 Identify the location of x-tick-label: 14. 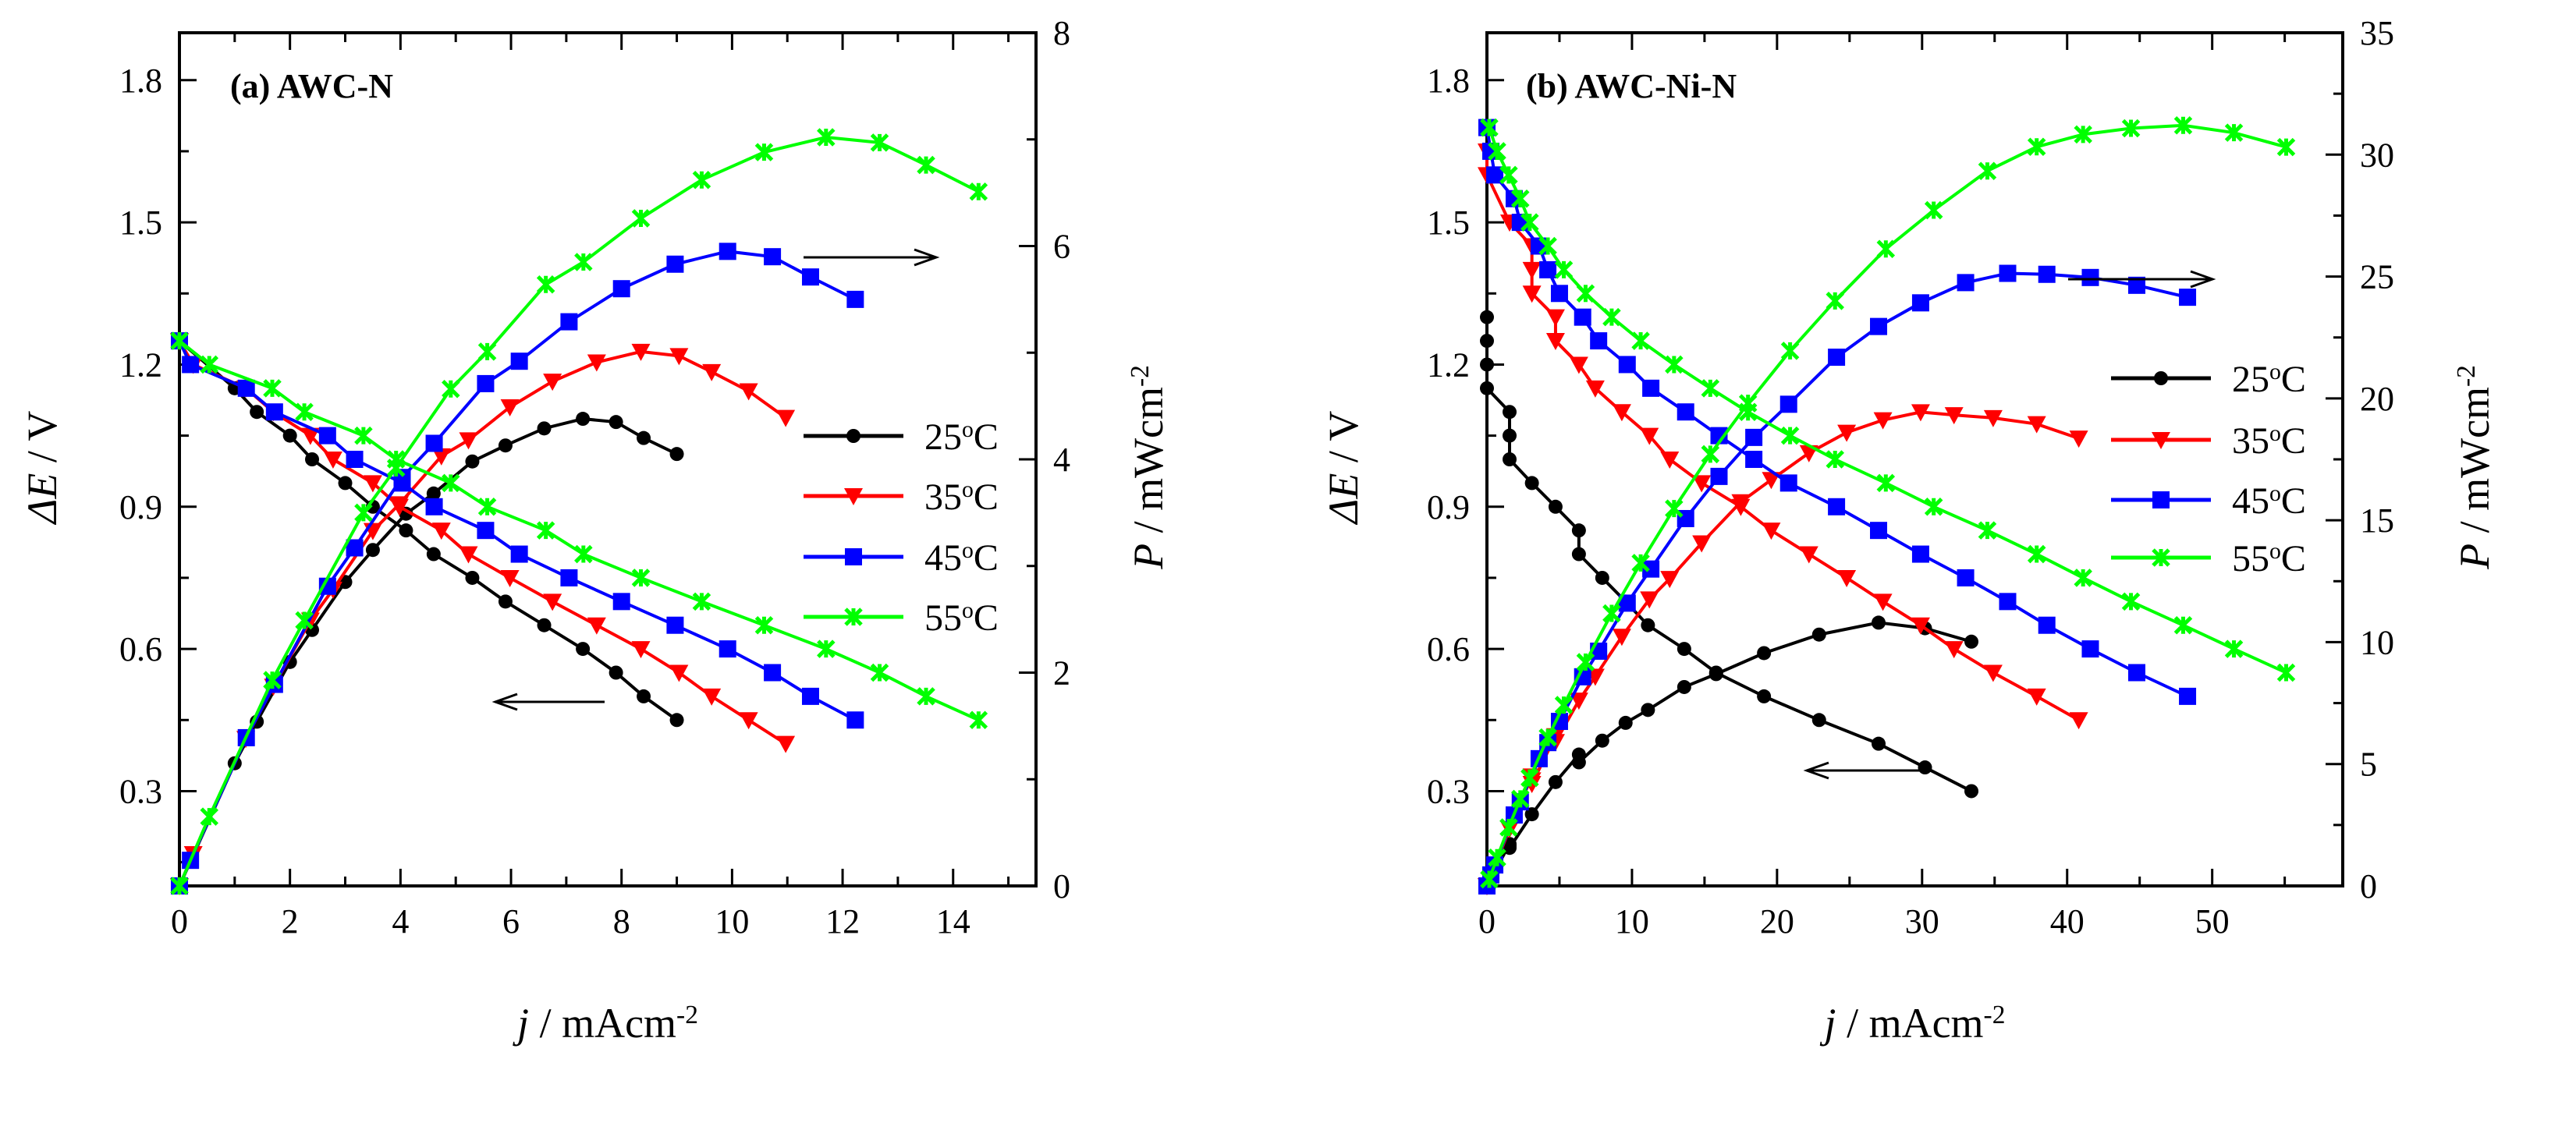
(953, 921).